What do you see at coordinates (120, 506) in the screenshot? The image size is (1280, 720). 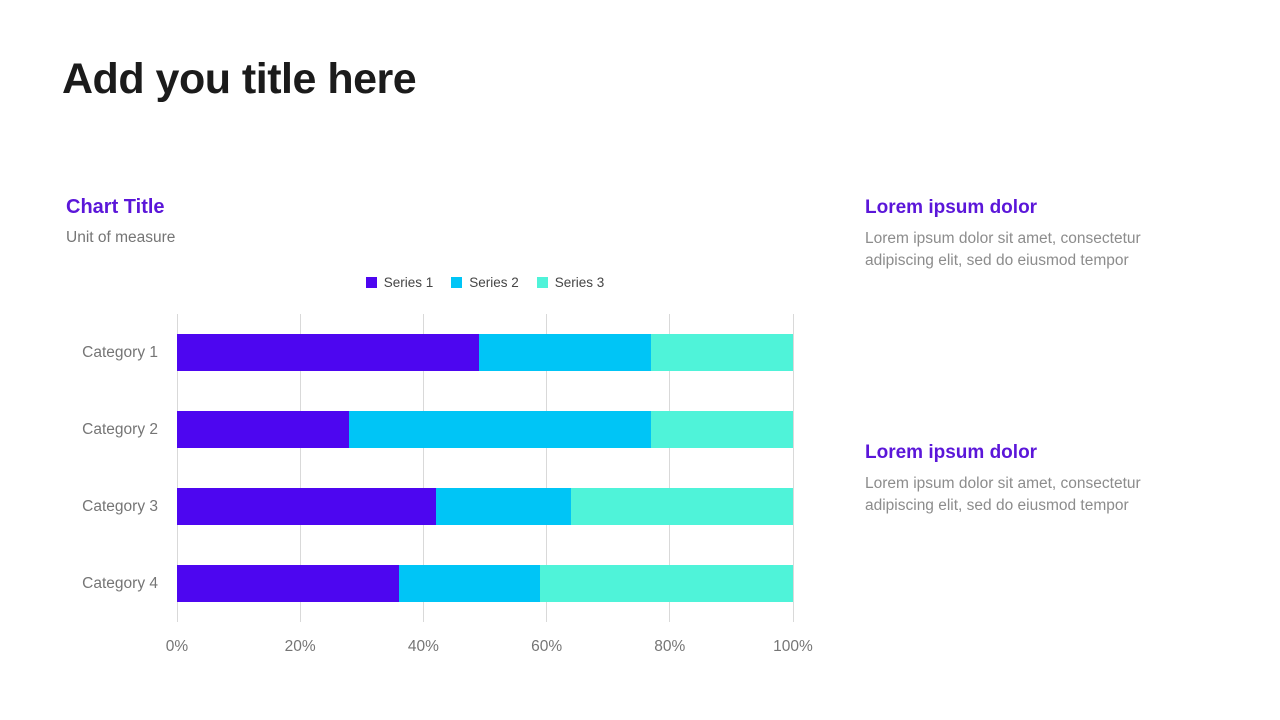 I see `category-label: Category 3` at bounding box center [120, 506].